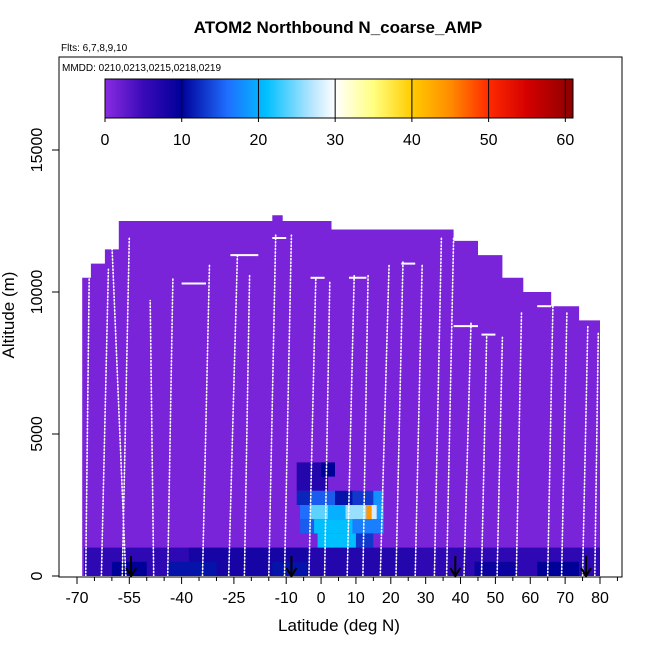  I want to click on x-tick-label: -70, so click(76, 598).